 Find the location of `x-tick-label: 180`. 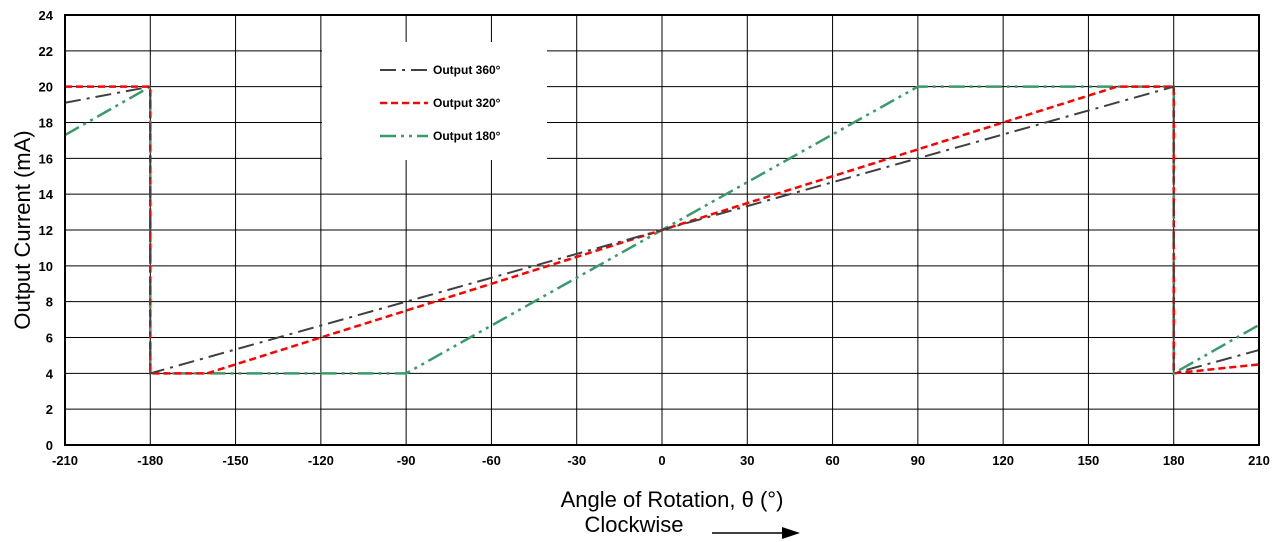

x-tick-label: 180 is located at coordinates (1174, 460).